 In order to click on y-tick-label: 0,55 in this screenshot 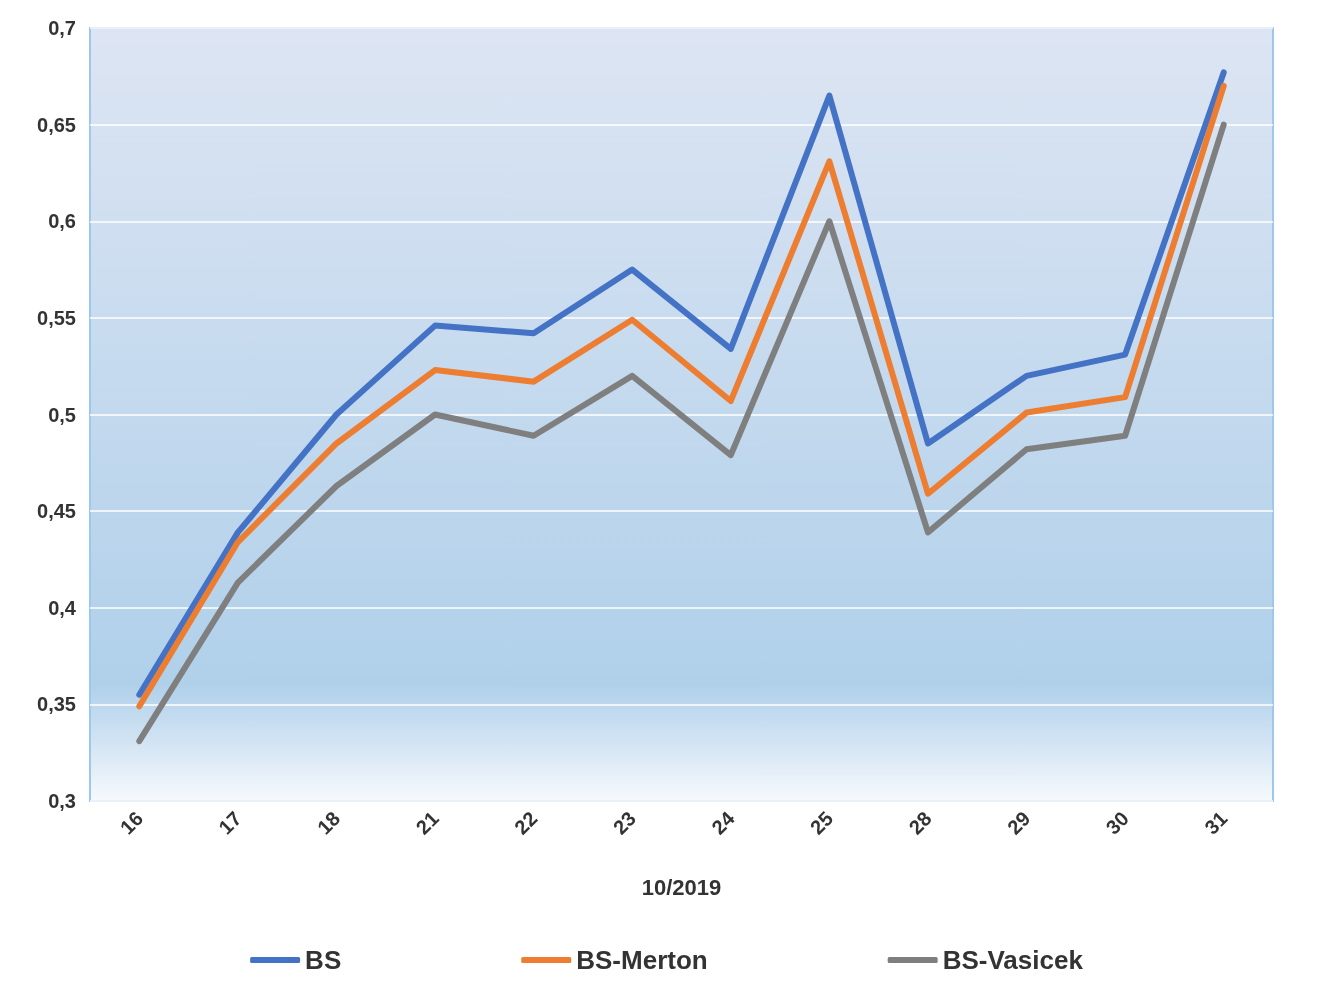, I will do `click(56, 317)`.